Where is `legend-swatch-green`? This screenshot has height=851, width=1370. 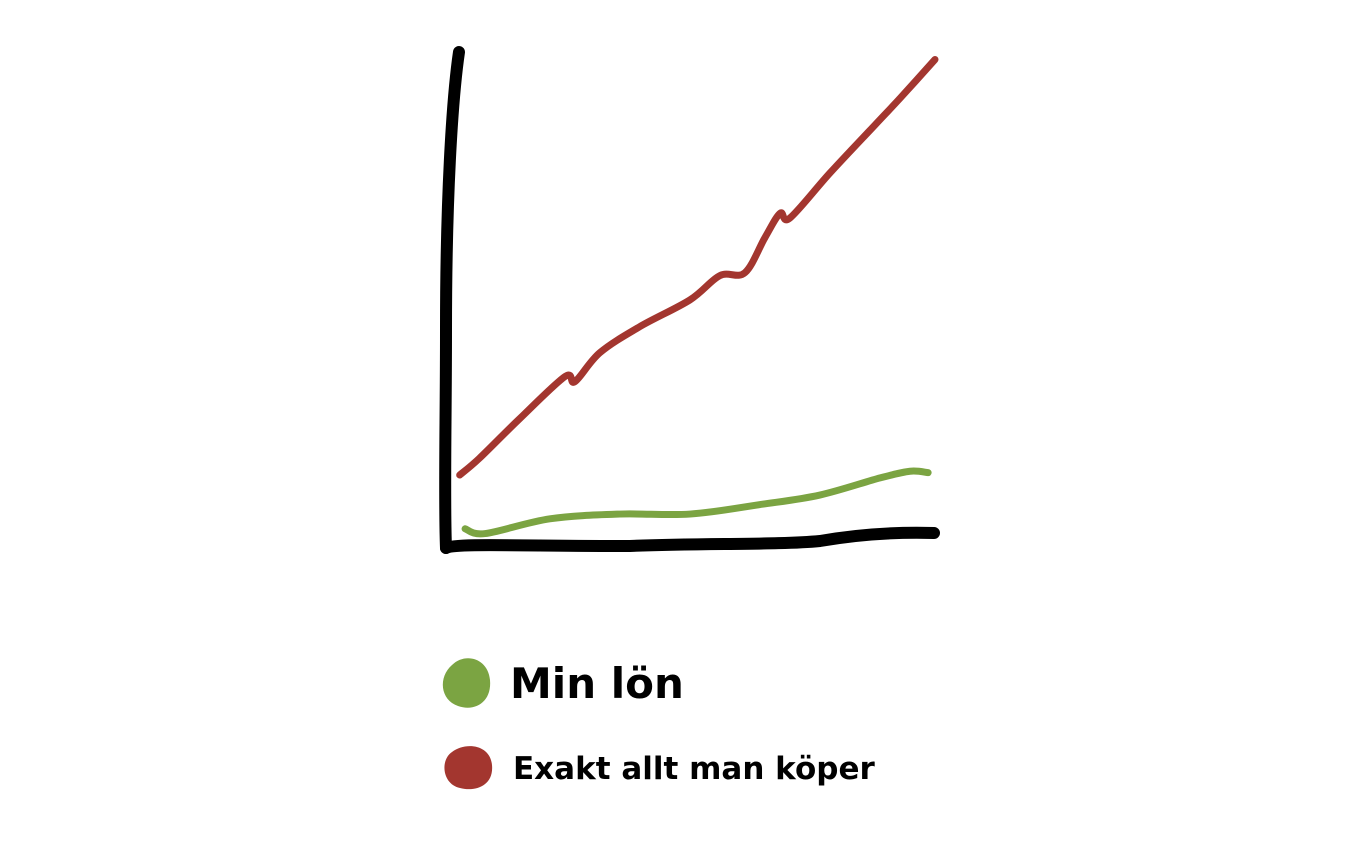 legend-swatch-green is located at coordinates (466, 683).